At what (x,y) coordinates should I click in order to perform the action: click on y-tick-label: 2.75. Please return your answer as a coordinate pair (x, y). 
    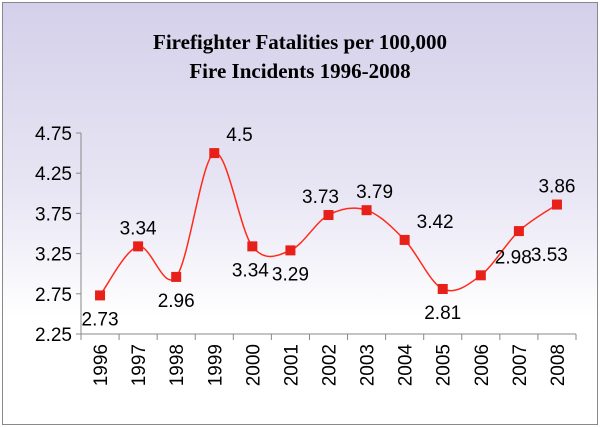
    Looking at the image, I should click on (53, 295).